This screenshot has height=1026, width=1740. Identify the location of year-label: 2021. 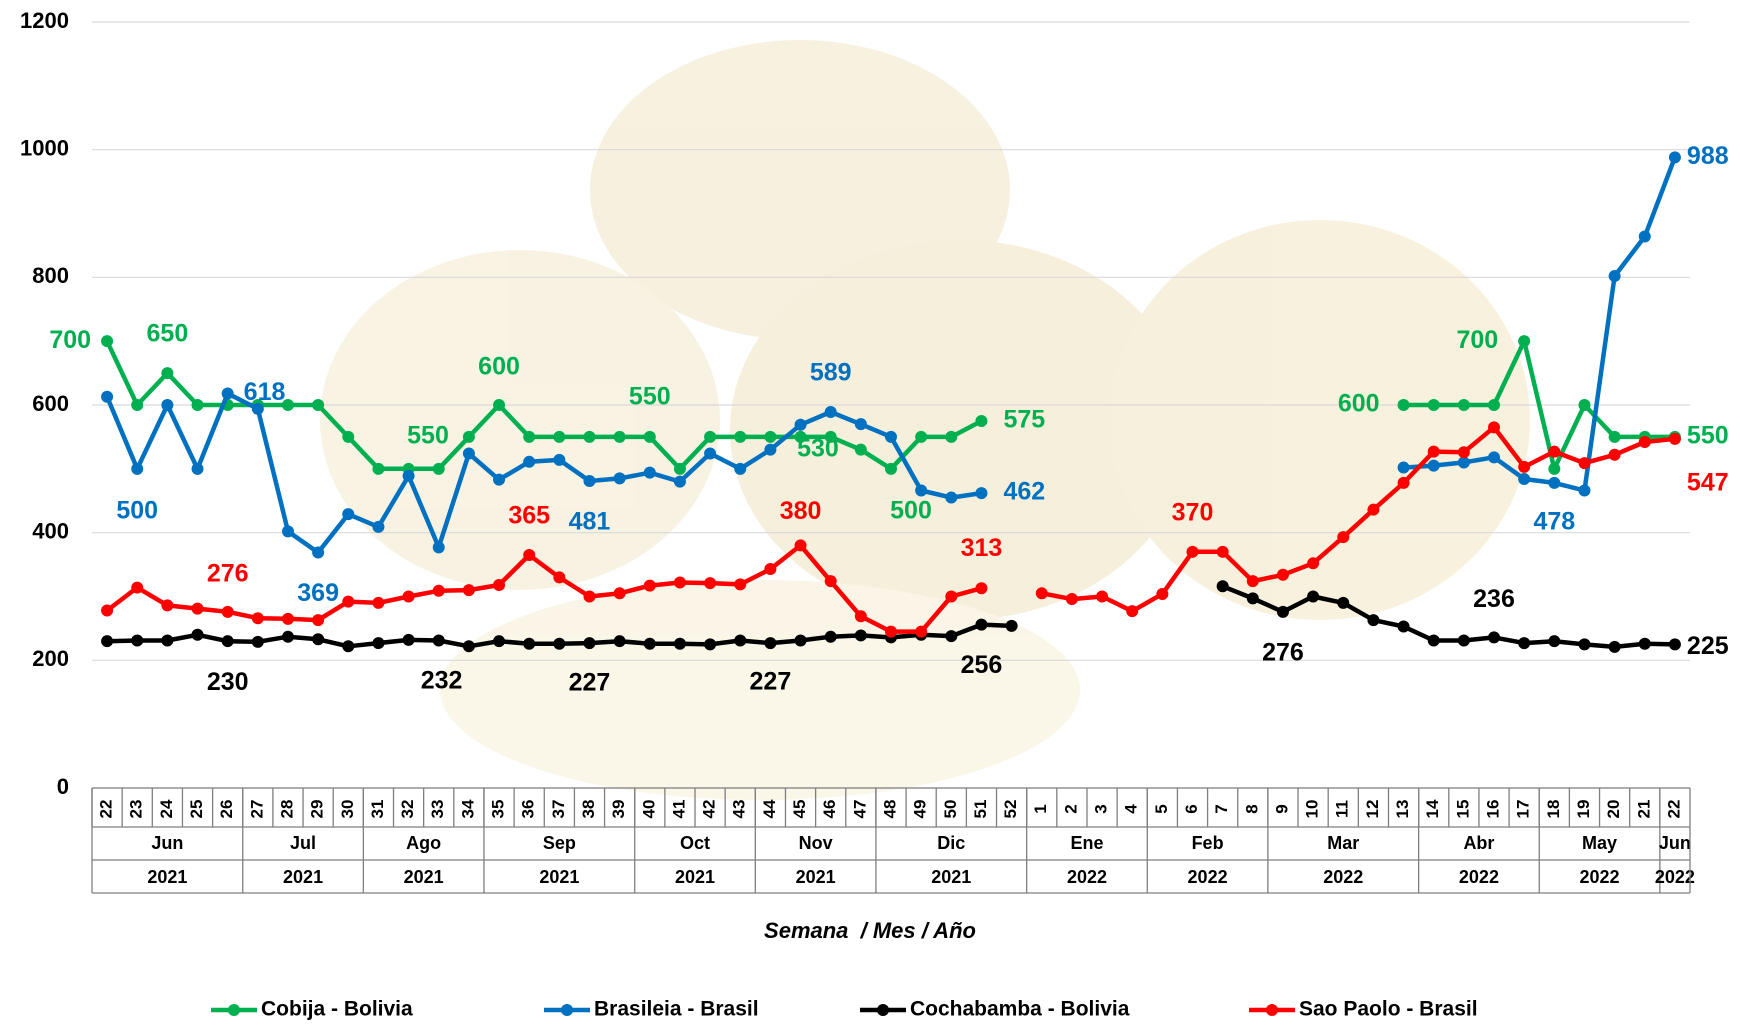
(167, 877).